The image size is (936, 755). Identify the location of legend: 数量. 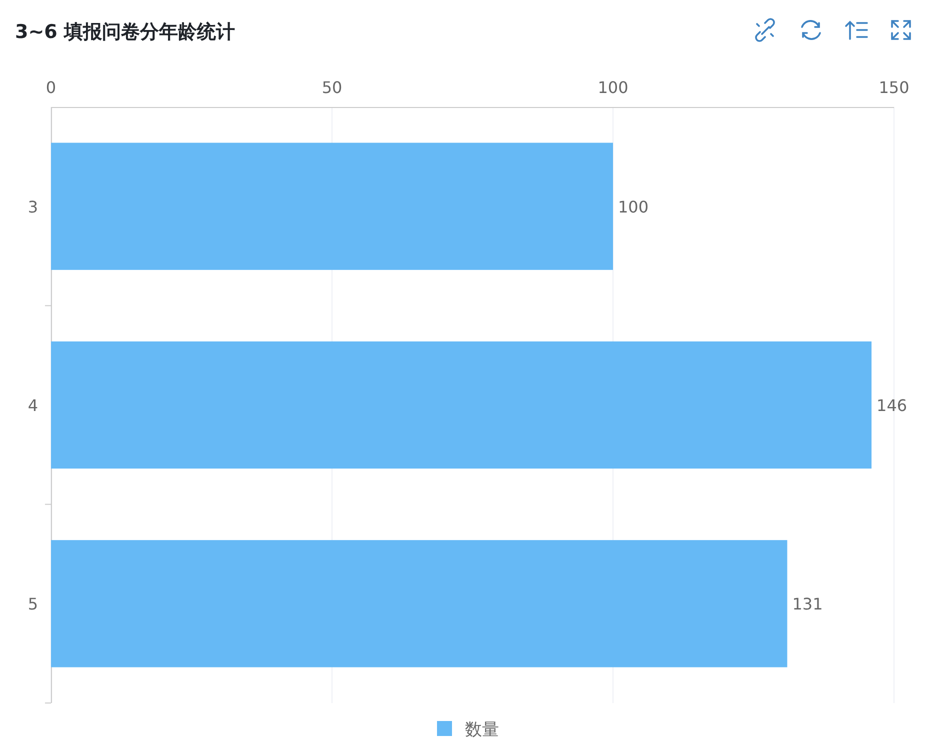
(468, 730).